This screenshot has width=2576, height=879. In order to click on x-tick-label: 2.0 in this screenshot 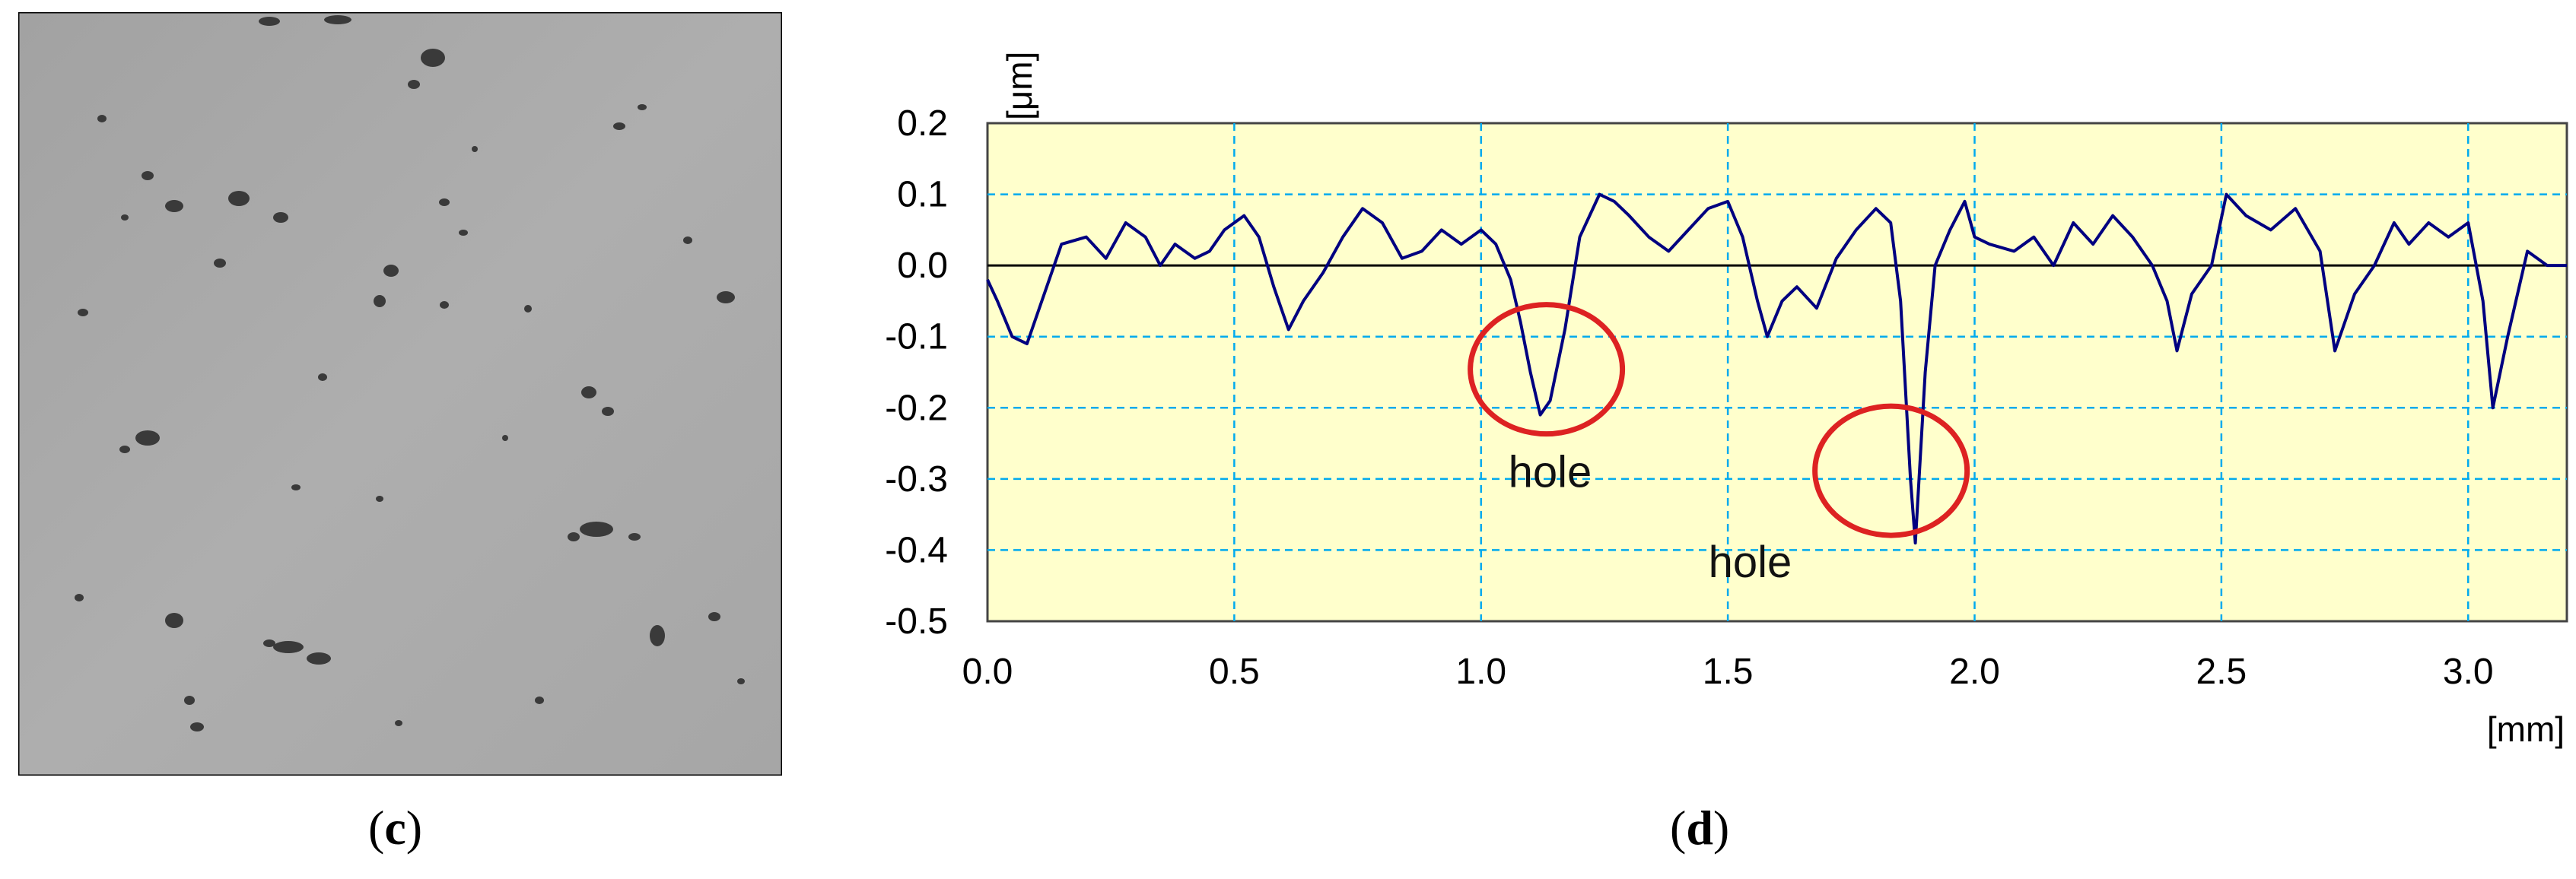, I will do `click(1974, 672)`.